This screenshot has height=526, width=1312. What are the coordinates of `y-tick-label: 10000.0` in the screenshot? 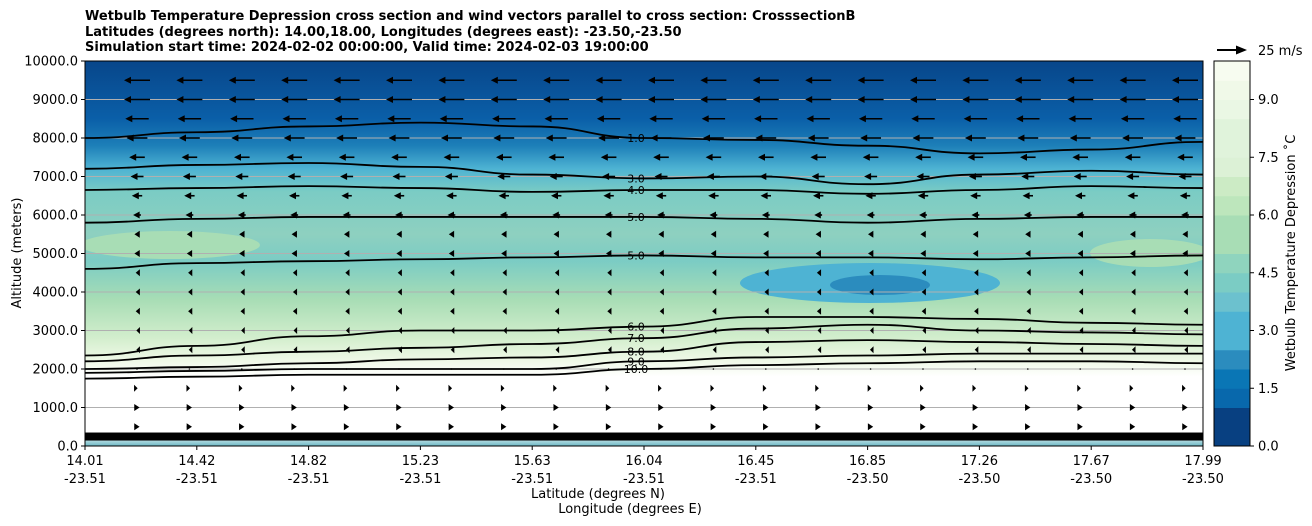 It's located at (51, 62).